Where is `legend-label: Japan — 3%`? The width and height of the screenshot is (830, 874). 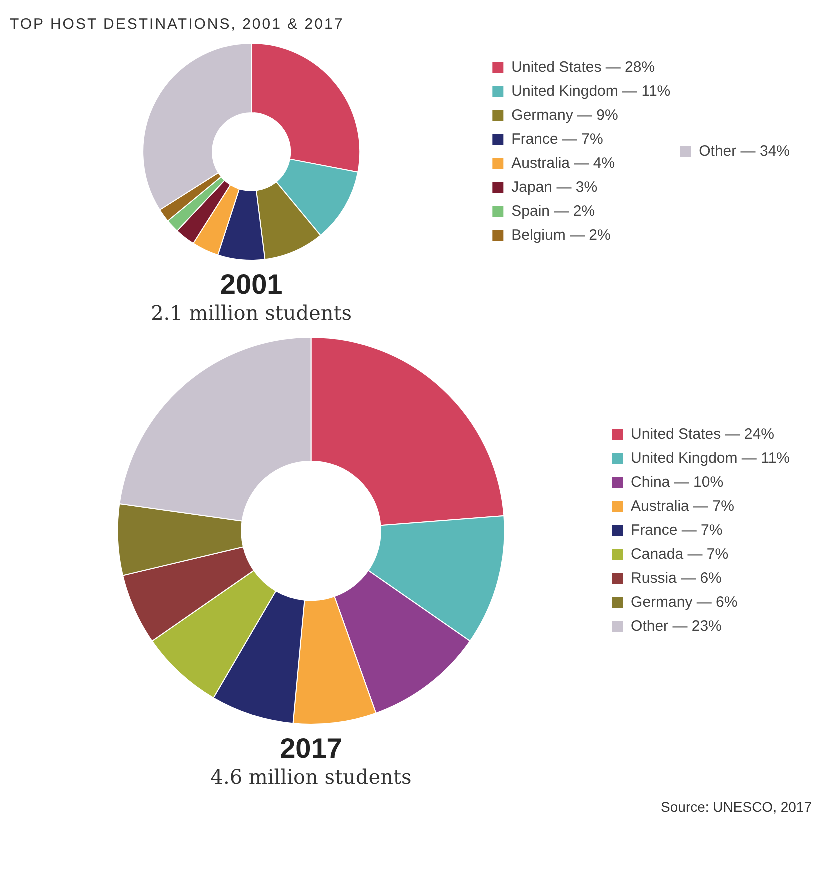
legend-label: Japan — 3% is located at coordinates (555, 187).